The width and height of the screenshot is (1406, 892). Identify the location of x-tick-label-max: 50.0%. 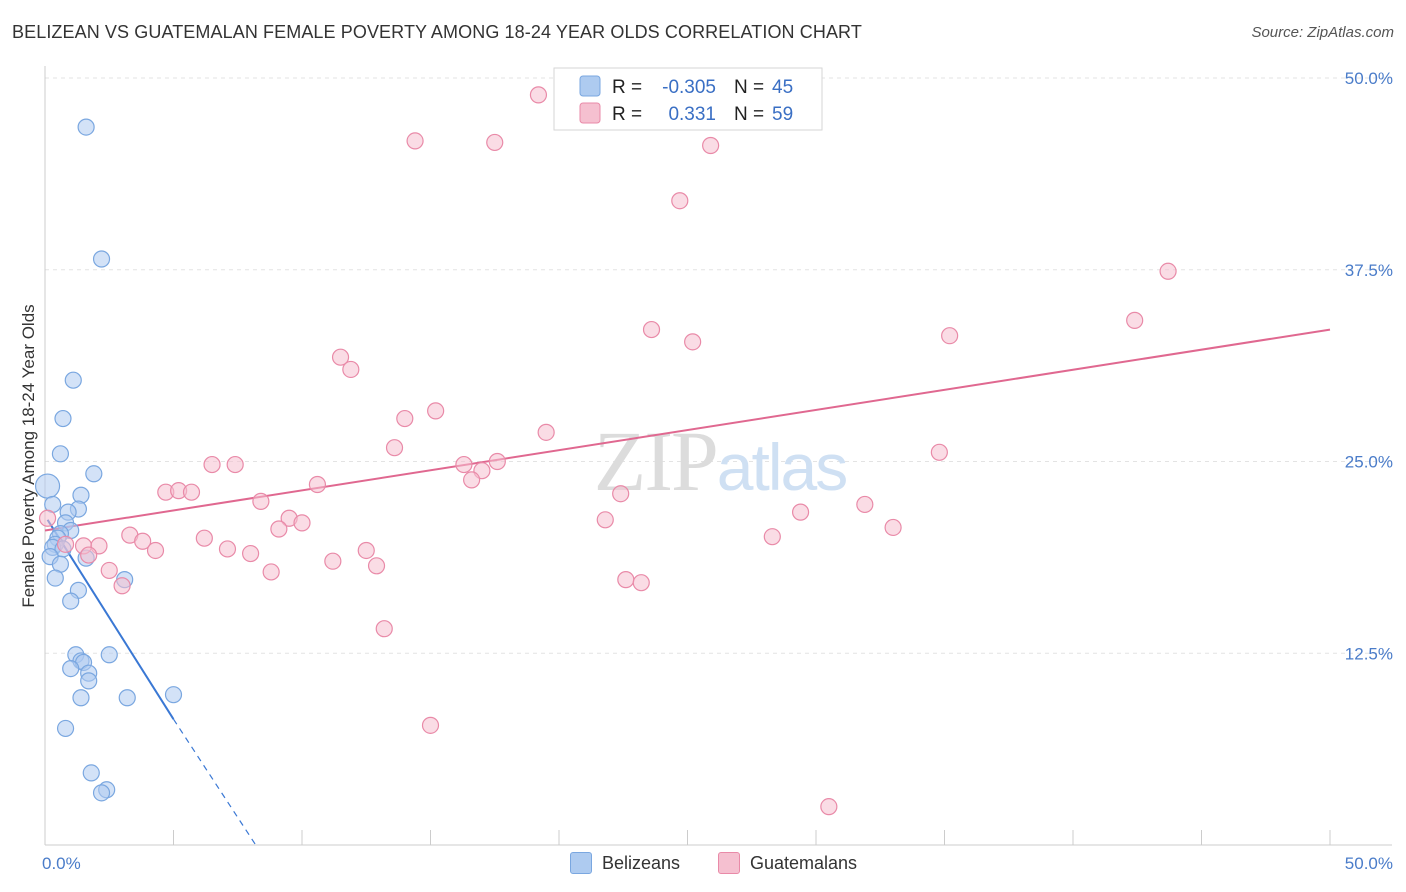
(1369, 863).